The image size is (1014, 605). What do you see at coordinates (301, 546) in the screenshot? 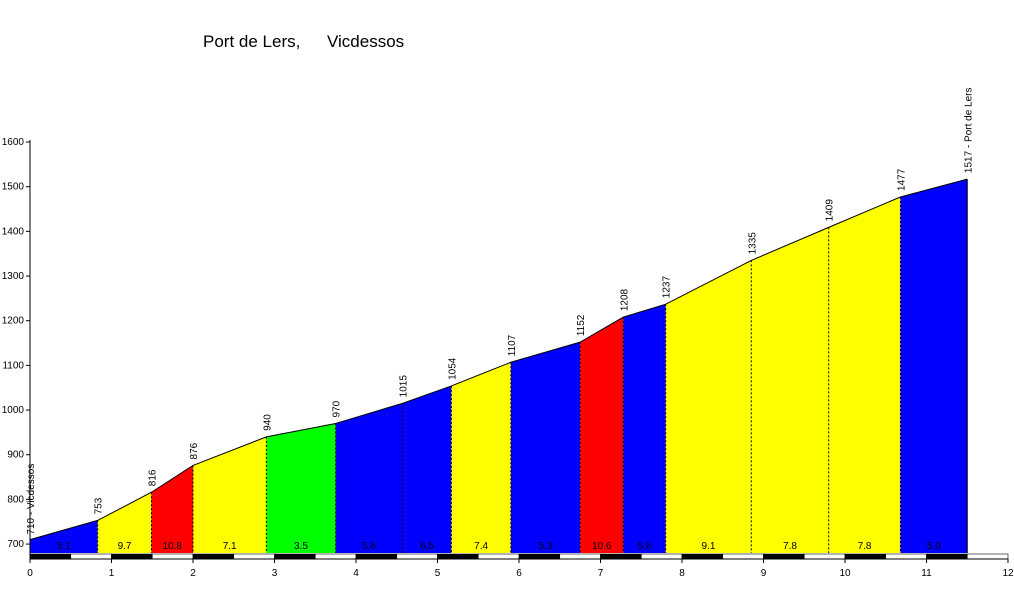
I see `gradient-label: 3.5` at bounding box center [301, 546].